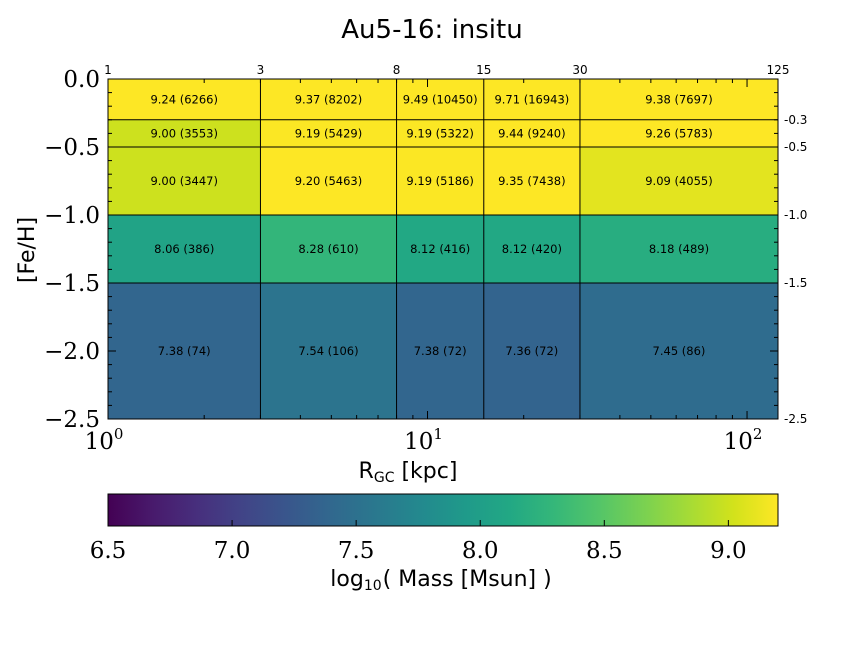 Image resolution: width=864 pixels, height=648 pixels. I want to click on cell-label: 9.19 (5322), so click(440, 133).